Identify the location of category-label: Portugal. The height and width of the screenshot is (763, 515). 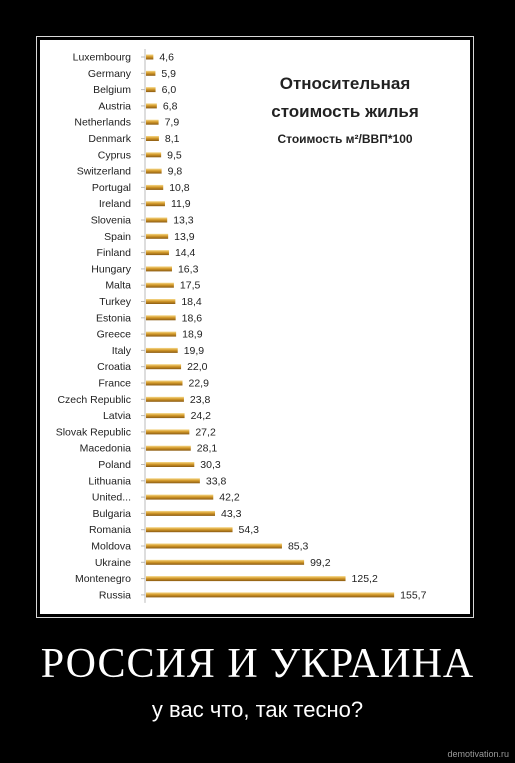
(111, 188).